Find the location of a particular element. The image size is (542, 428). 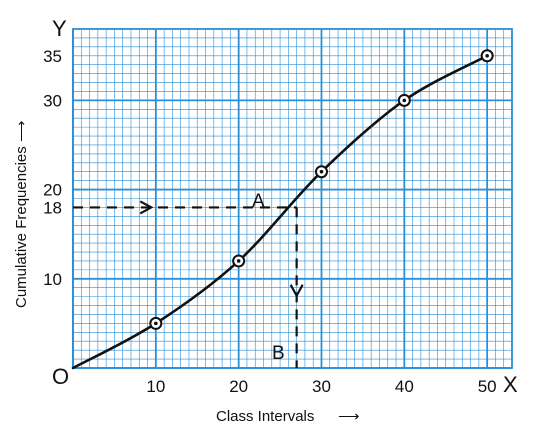

y-tick-label: 10 is located at coordinates (52, 279).